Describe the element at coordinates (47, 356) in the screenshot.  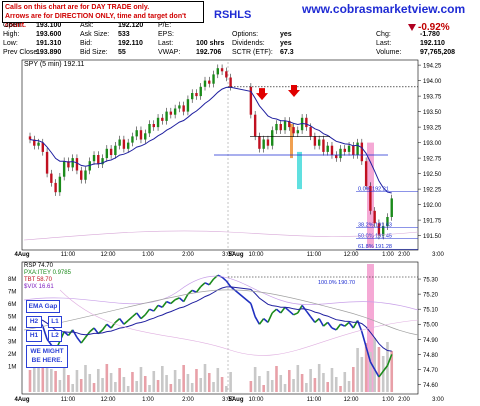
I see `we-might-note: WE MIGHT BE HERE.` at that location.